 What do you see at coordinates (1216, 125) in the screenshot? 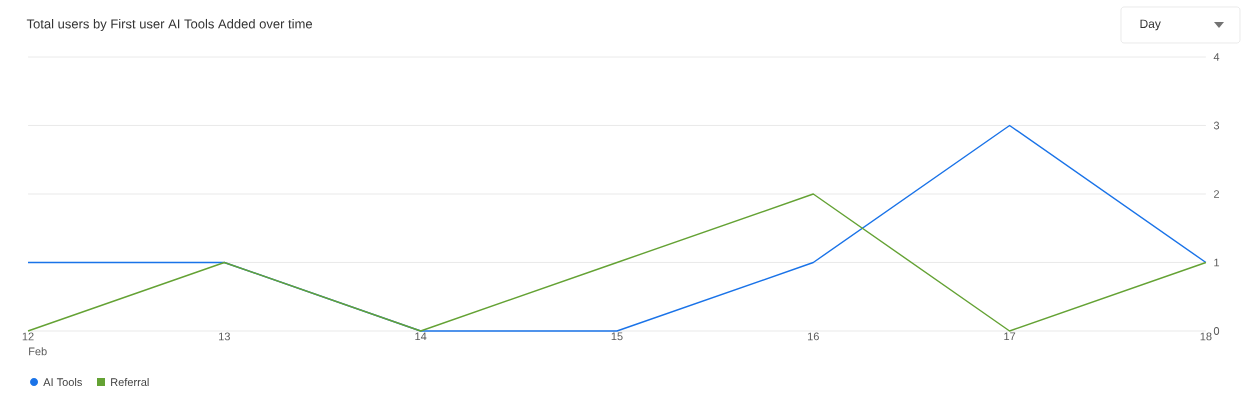
I see `y-tick-label: 3` at bounding box center [1216, 125].